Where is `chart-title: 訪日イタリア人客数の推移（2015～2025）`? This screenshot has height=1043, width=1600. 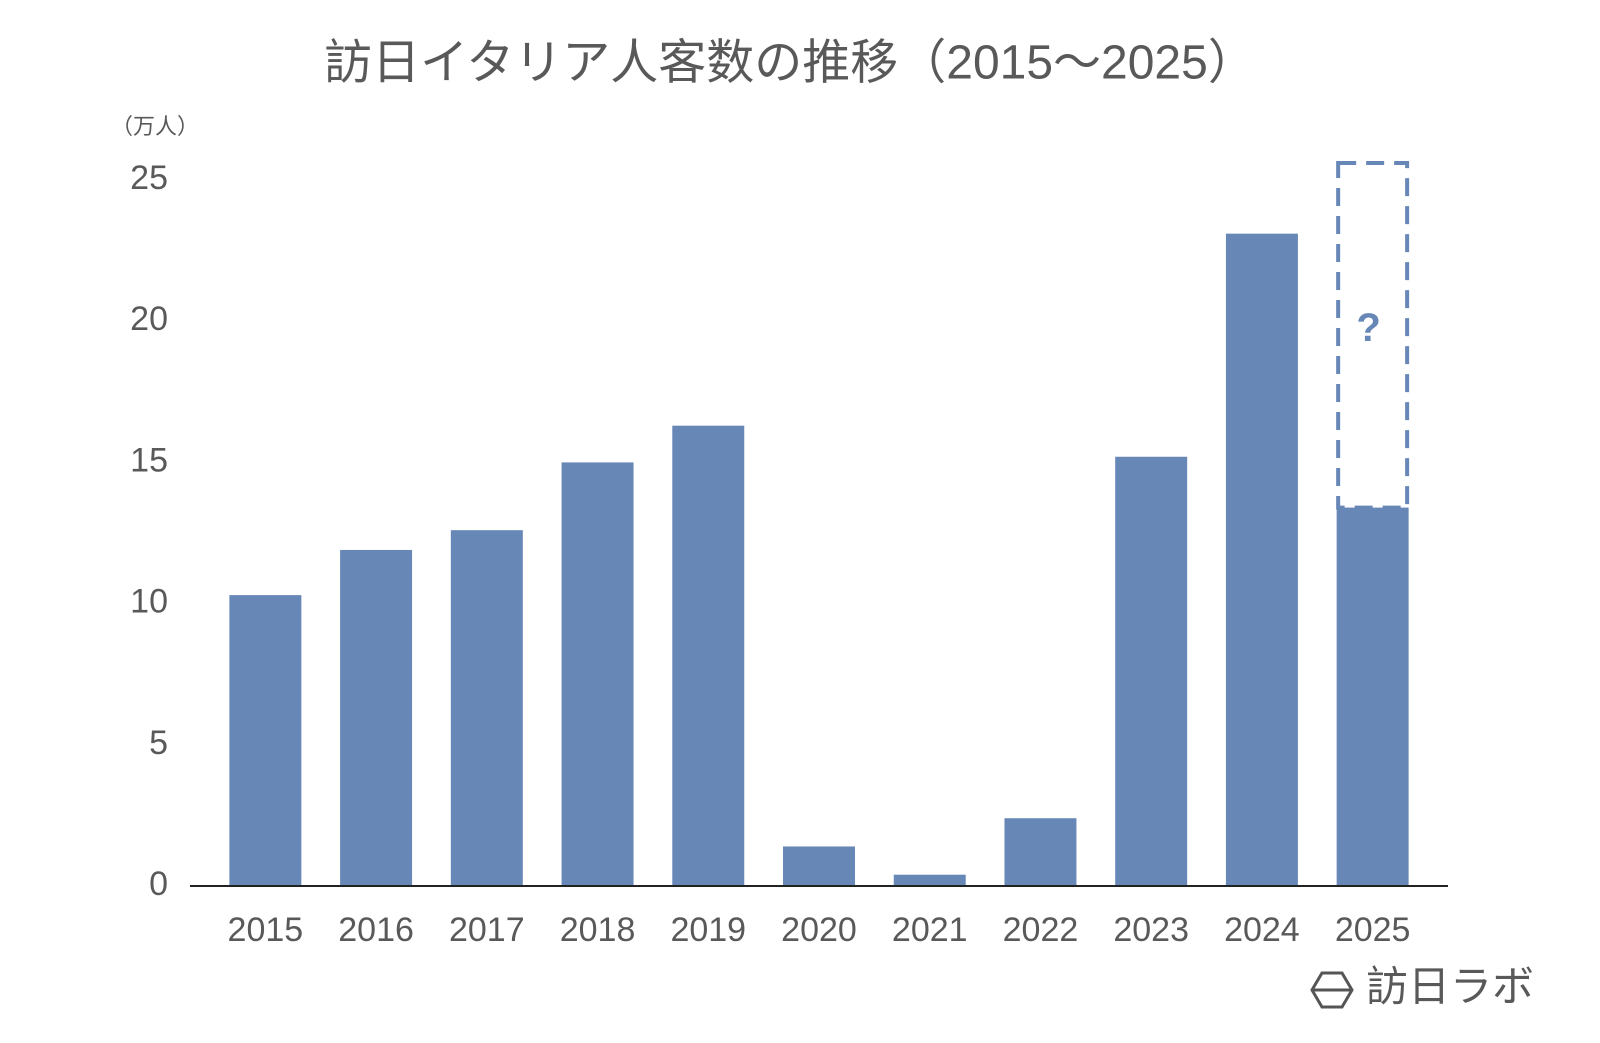 chart-title: 訪日イタリア人客数の推移（2015～2025） is located at coordinates (790, 63).